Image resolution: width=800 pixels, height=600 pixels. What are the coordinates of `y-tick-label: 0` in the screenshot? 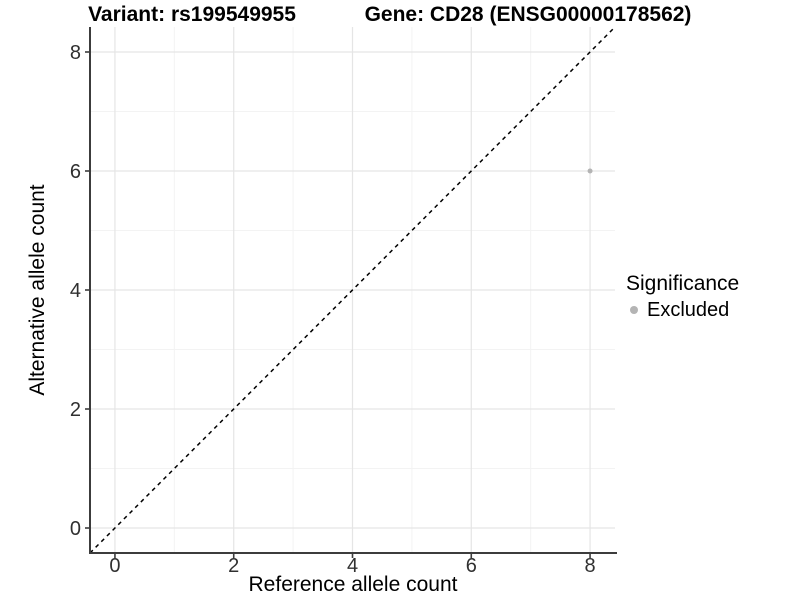 It's located at (75, 529).